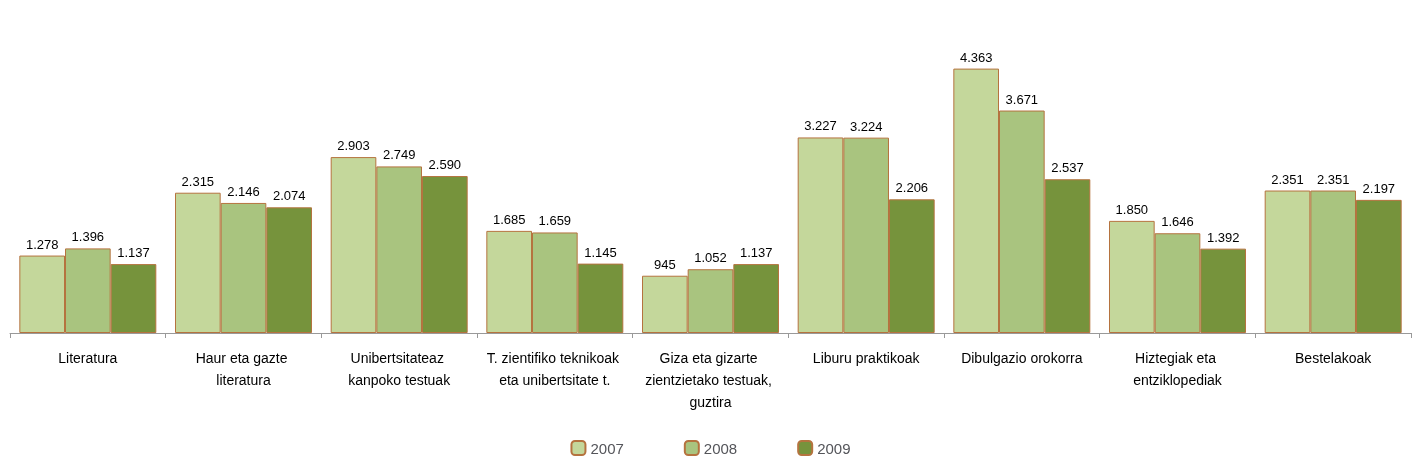  I want to click on data-label: 945, so click(664, 264).